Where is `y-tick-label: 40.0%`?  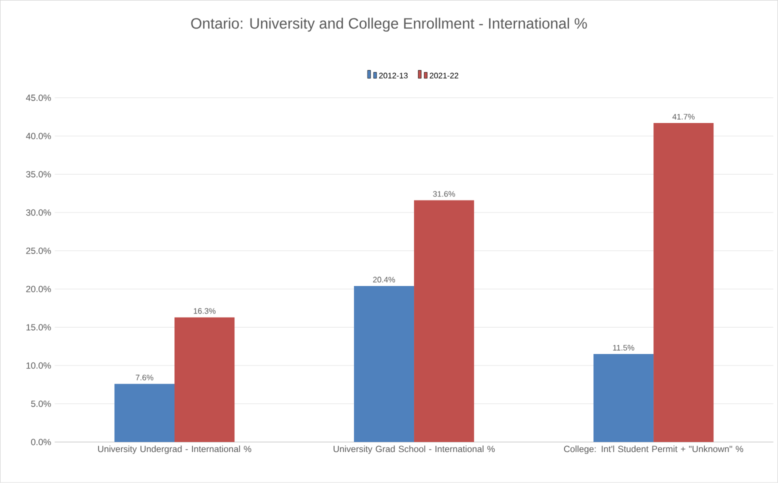 y-tick-label: 40.0% is located at coordinates (38, 136).